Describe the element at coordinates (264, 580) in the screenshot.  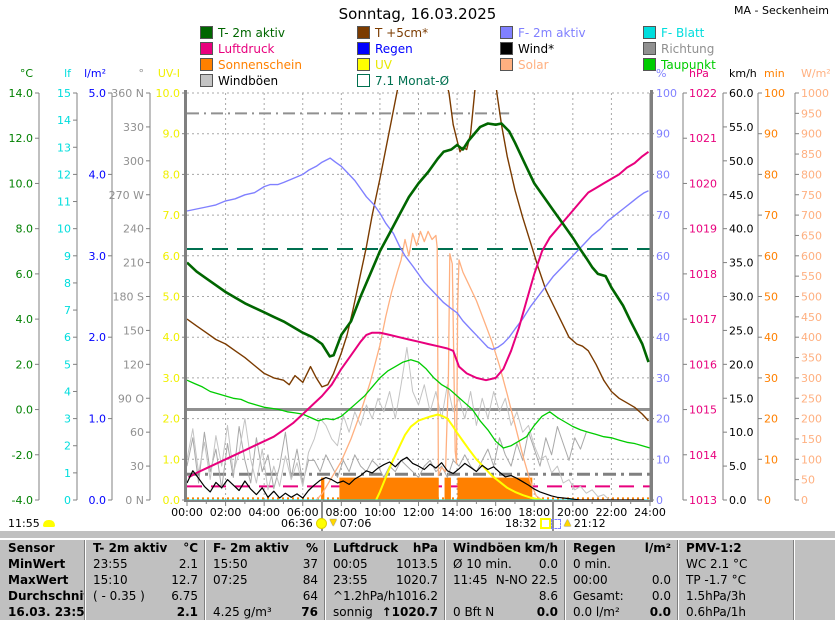
I see `table-cell: 07:25 84` at that location.